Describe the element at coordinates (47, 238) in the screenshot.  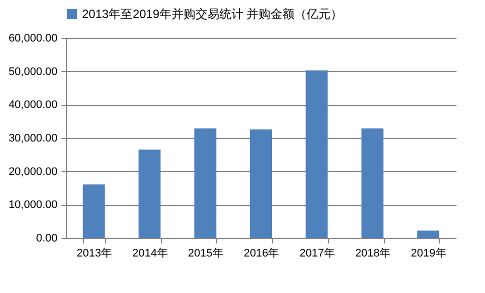
I see `y-tick-label: 0.00` at that location.